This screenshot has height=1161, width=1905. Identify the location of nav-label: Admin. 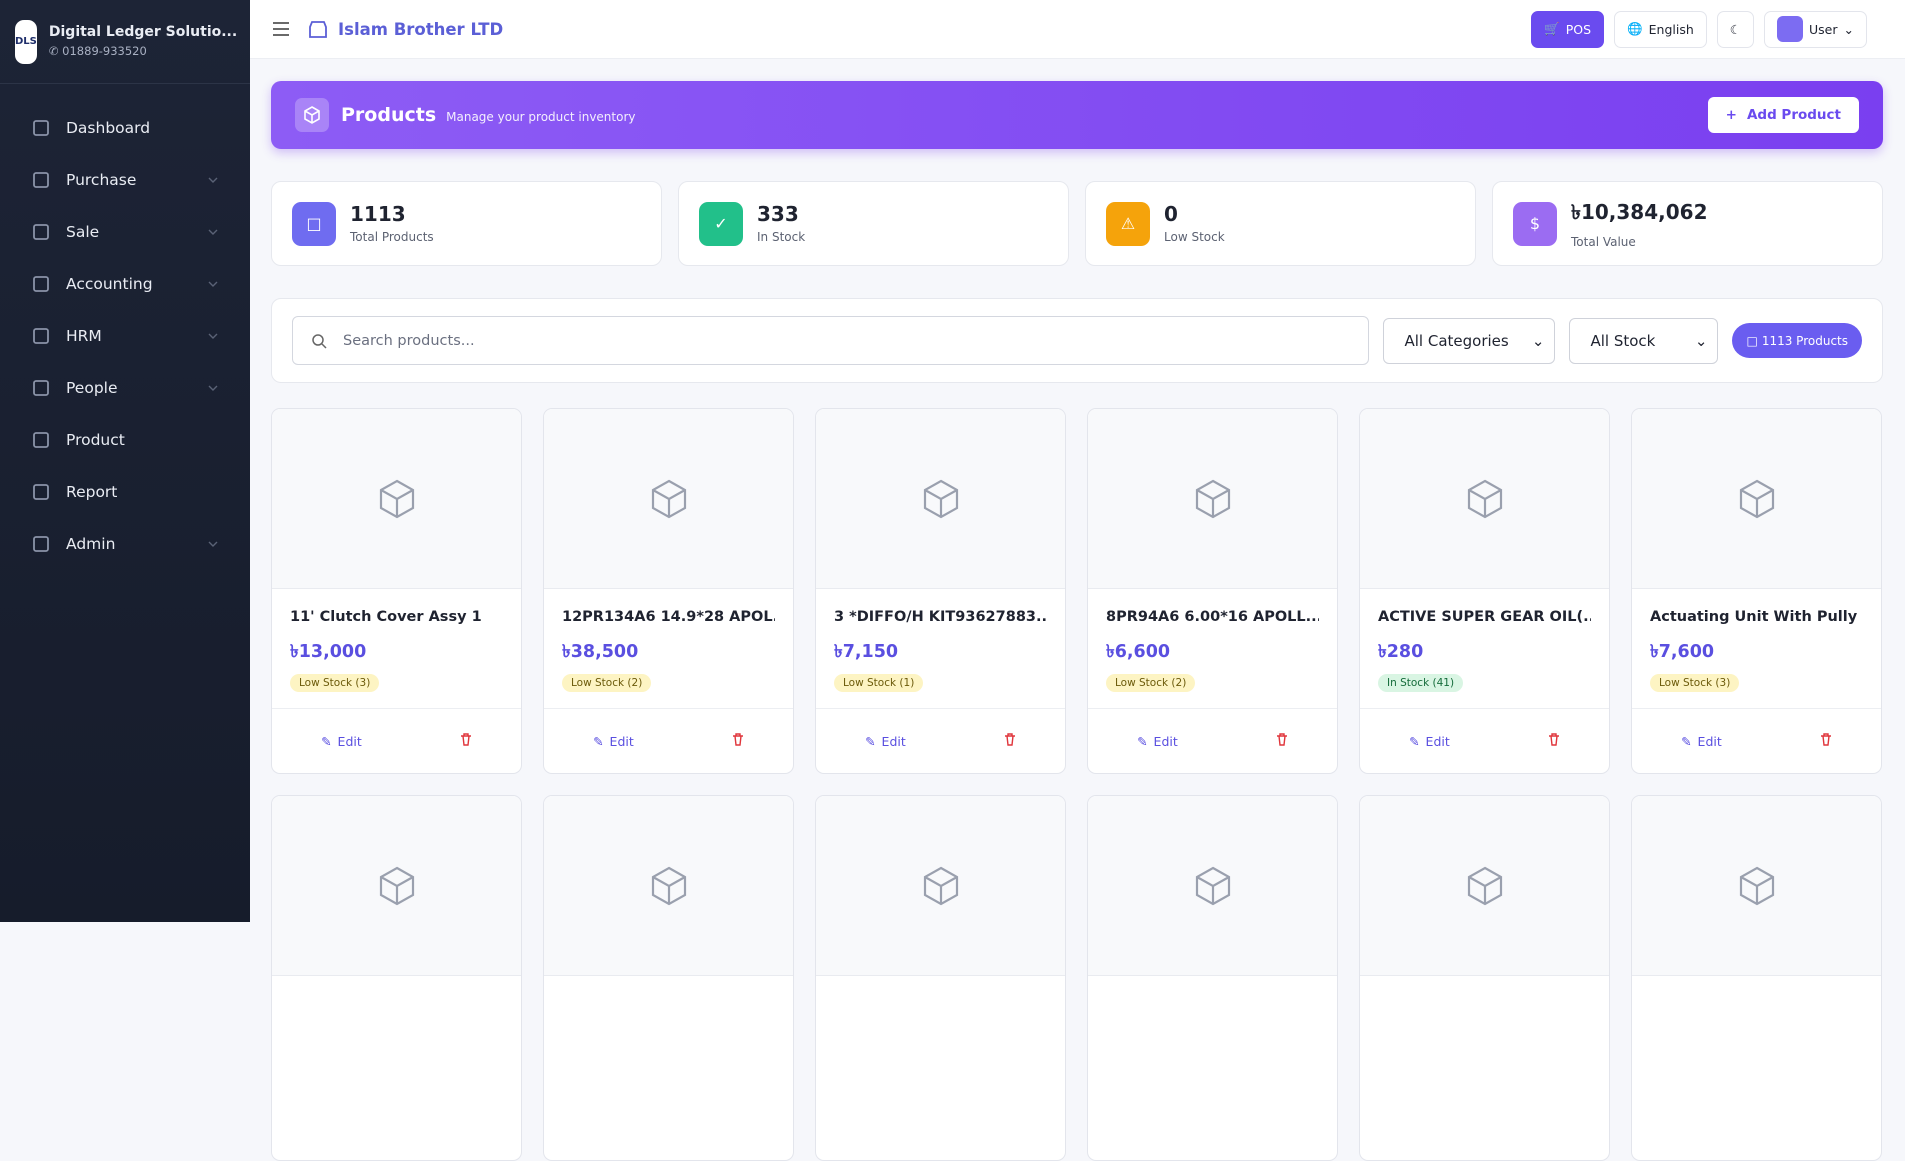
(91, 544).